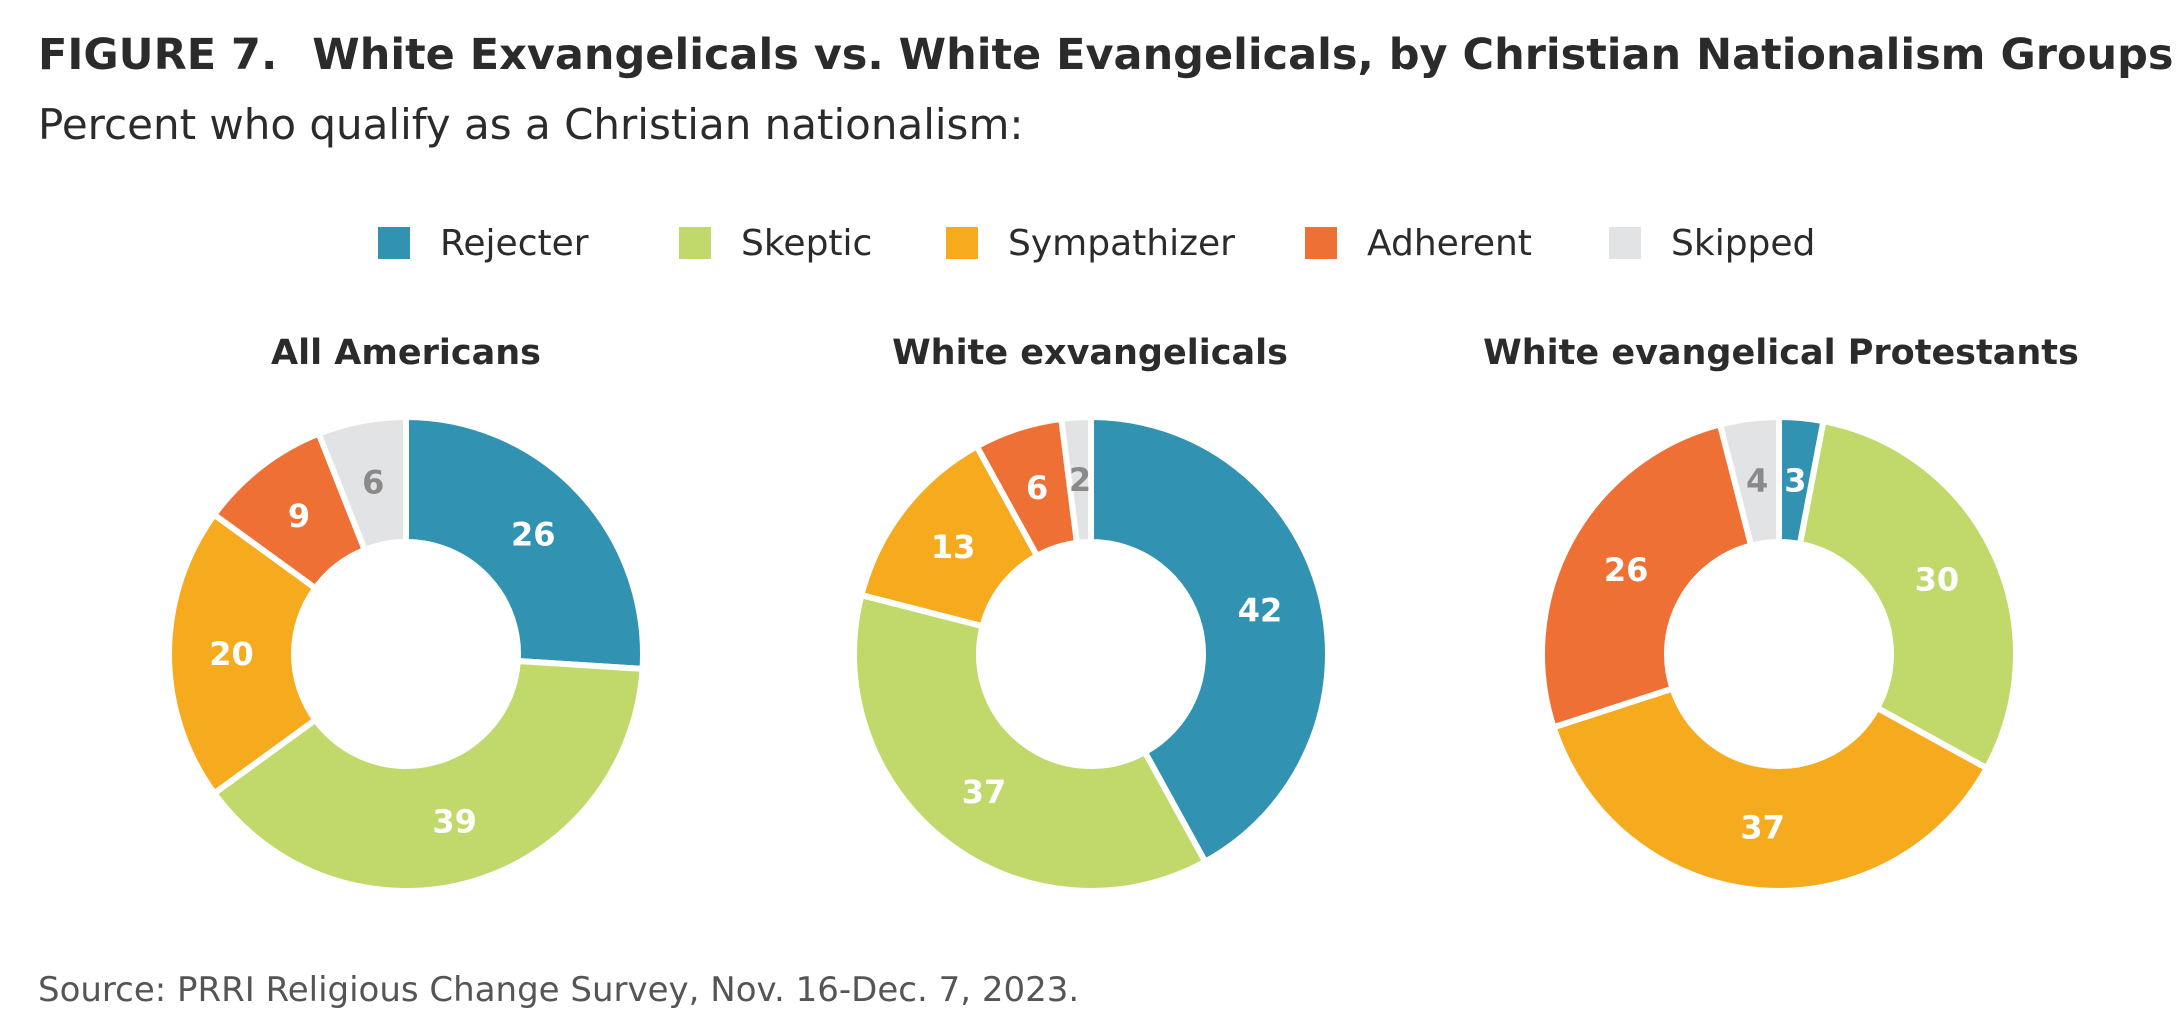 The image size is (2176, 1036). What do you see at coordinates (394, 243) in the screenshot?
I see `legend-swatch-rejecter` at bounding box center [394, 243].